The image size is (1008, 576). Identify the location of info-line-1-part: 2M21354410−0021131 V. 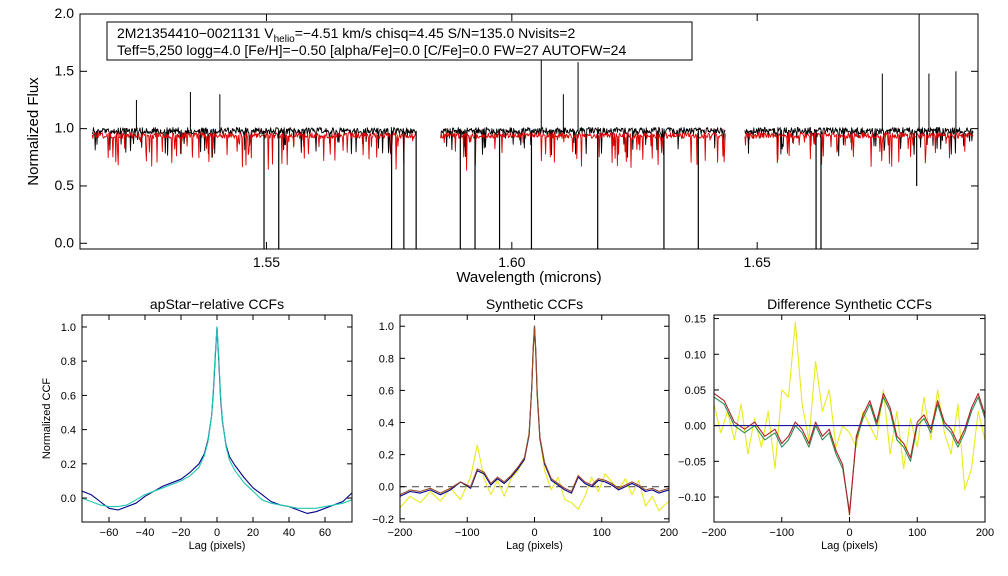
(195, 33).